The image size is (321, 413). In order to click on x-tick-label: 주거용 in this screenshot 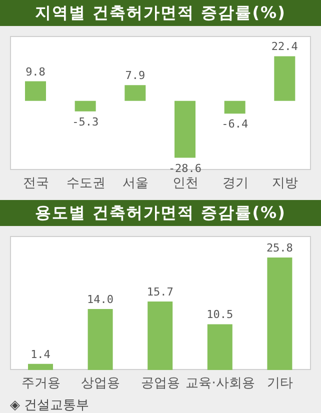, I will do `click(40, 384)`.